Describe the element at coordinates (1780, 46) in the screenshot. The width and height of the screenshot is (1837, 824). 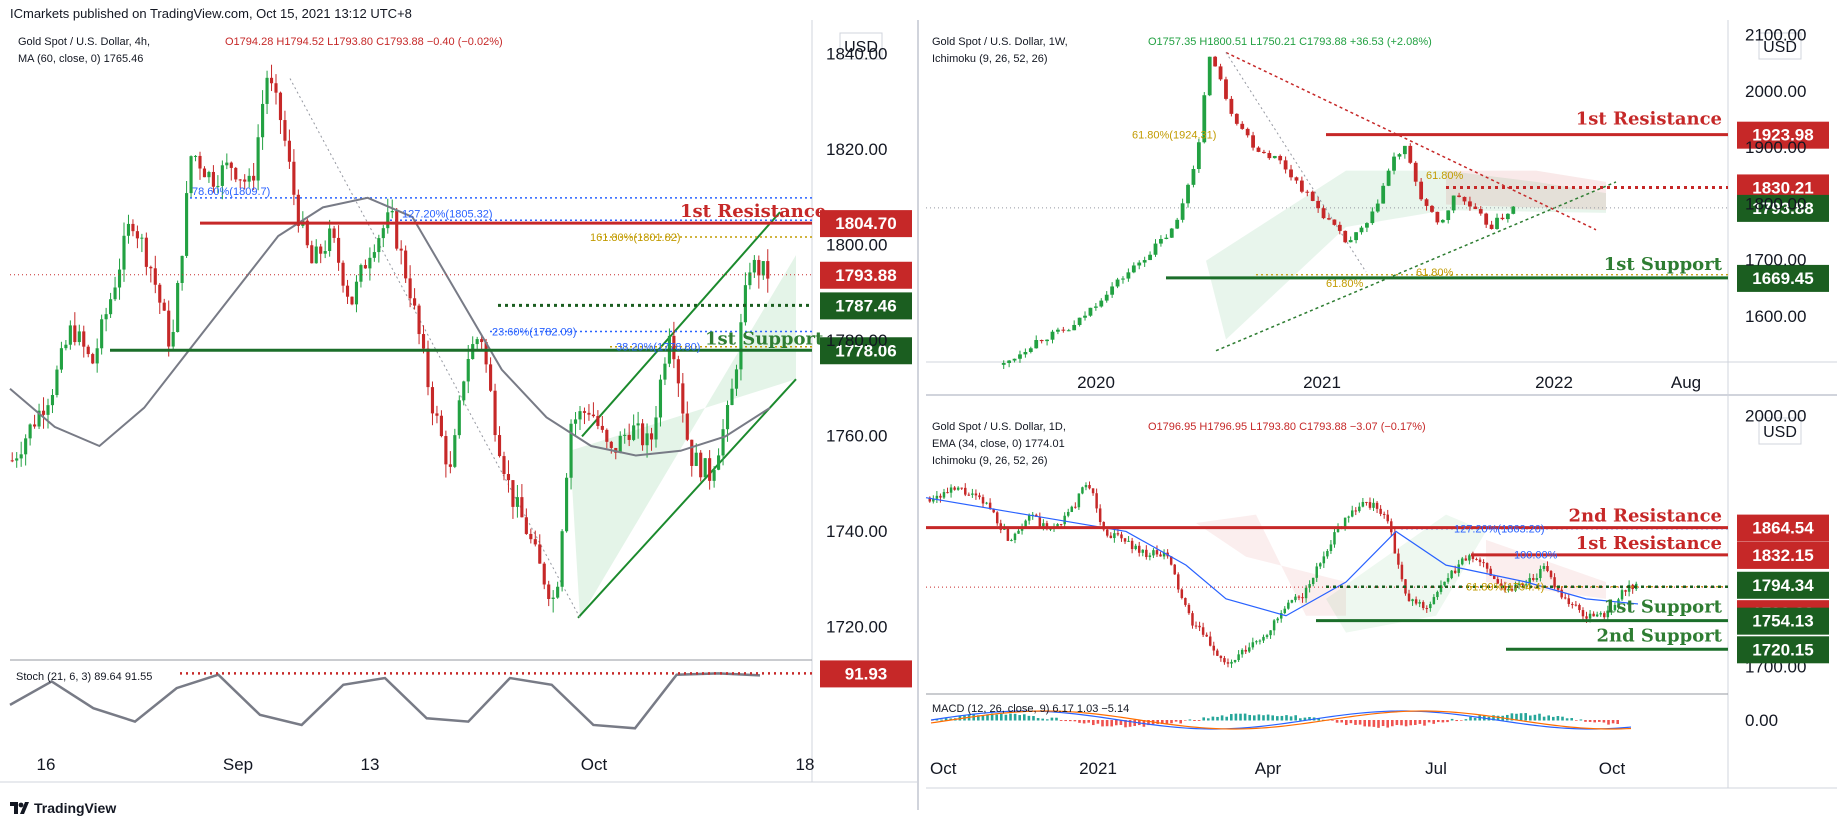
I see `currency-badge-1w` at that location.